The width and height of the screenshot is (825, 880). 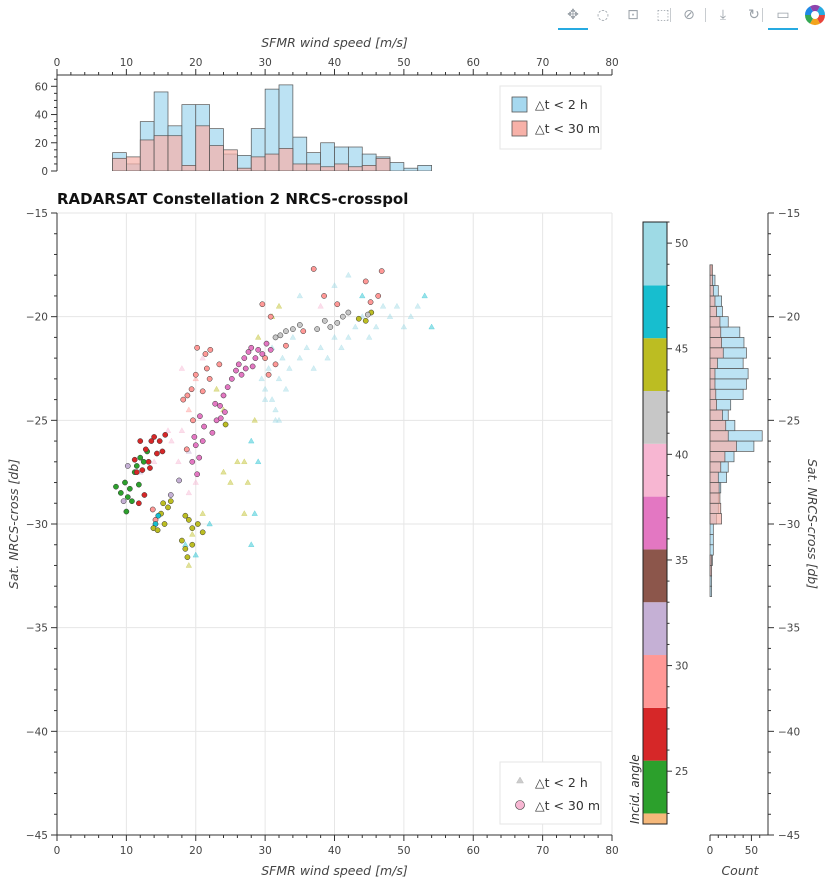 I want to click on wheel-zoom-tool: ⊘, so click(x=689, y=15).